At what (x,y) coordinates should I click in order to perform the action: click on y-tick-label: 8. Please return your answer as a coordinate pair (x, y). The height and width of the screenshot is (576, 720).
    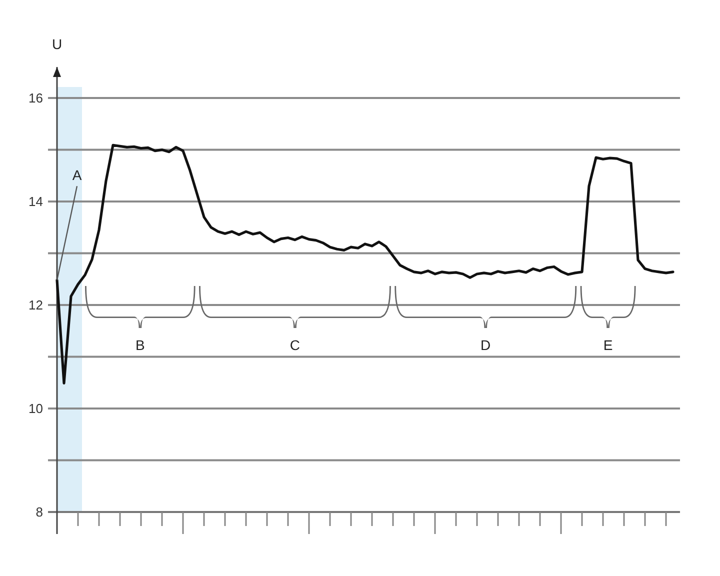
    Looking at the image, I should click on (39, 512).